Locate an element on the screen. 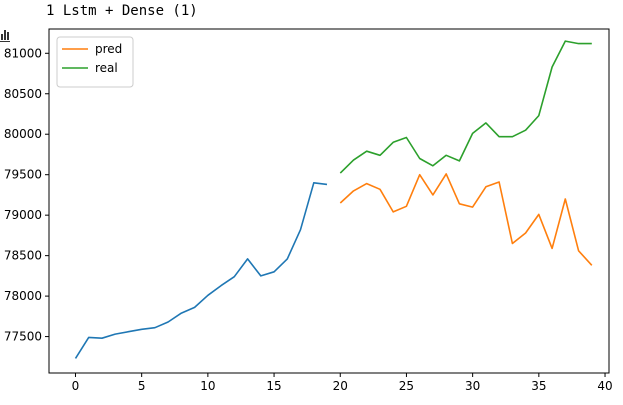  y-tick-label: 79000 is located at coordinates (23, 215).